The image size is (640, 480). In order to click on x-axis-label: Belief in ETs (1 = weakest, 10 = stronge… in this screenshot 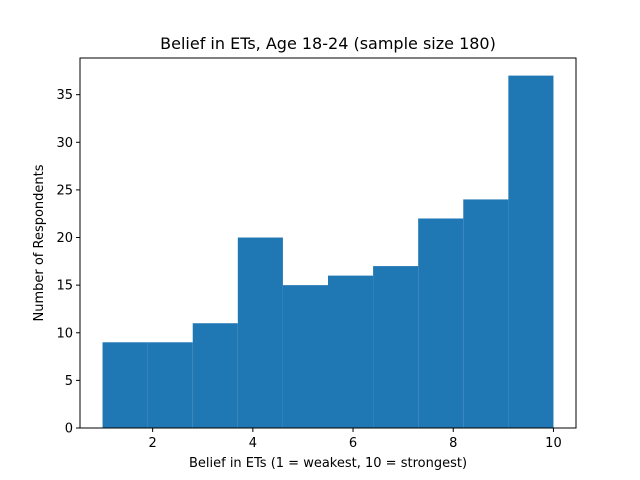, I will do `click(328, 463)`.